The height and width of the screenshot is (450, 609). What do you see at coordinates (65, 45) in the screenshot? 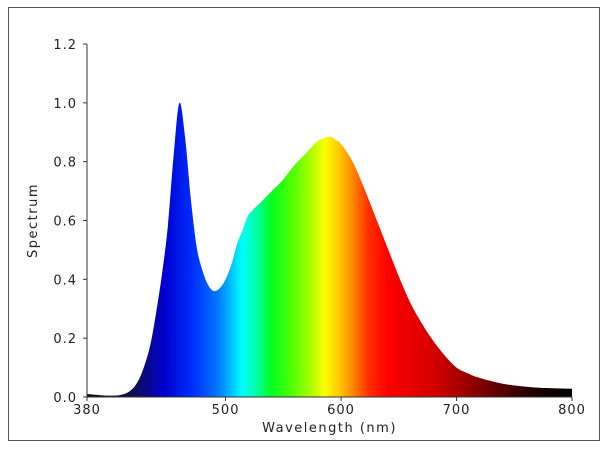
I see `y-tick-label: 1.2` at bounding box center [65, 45].